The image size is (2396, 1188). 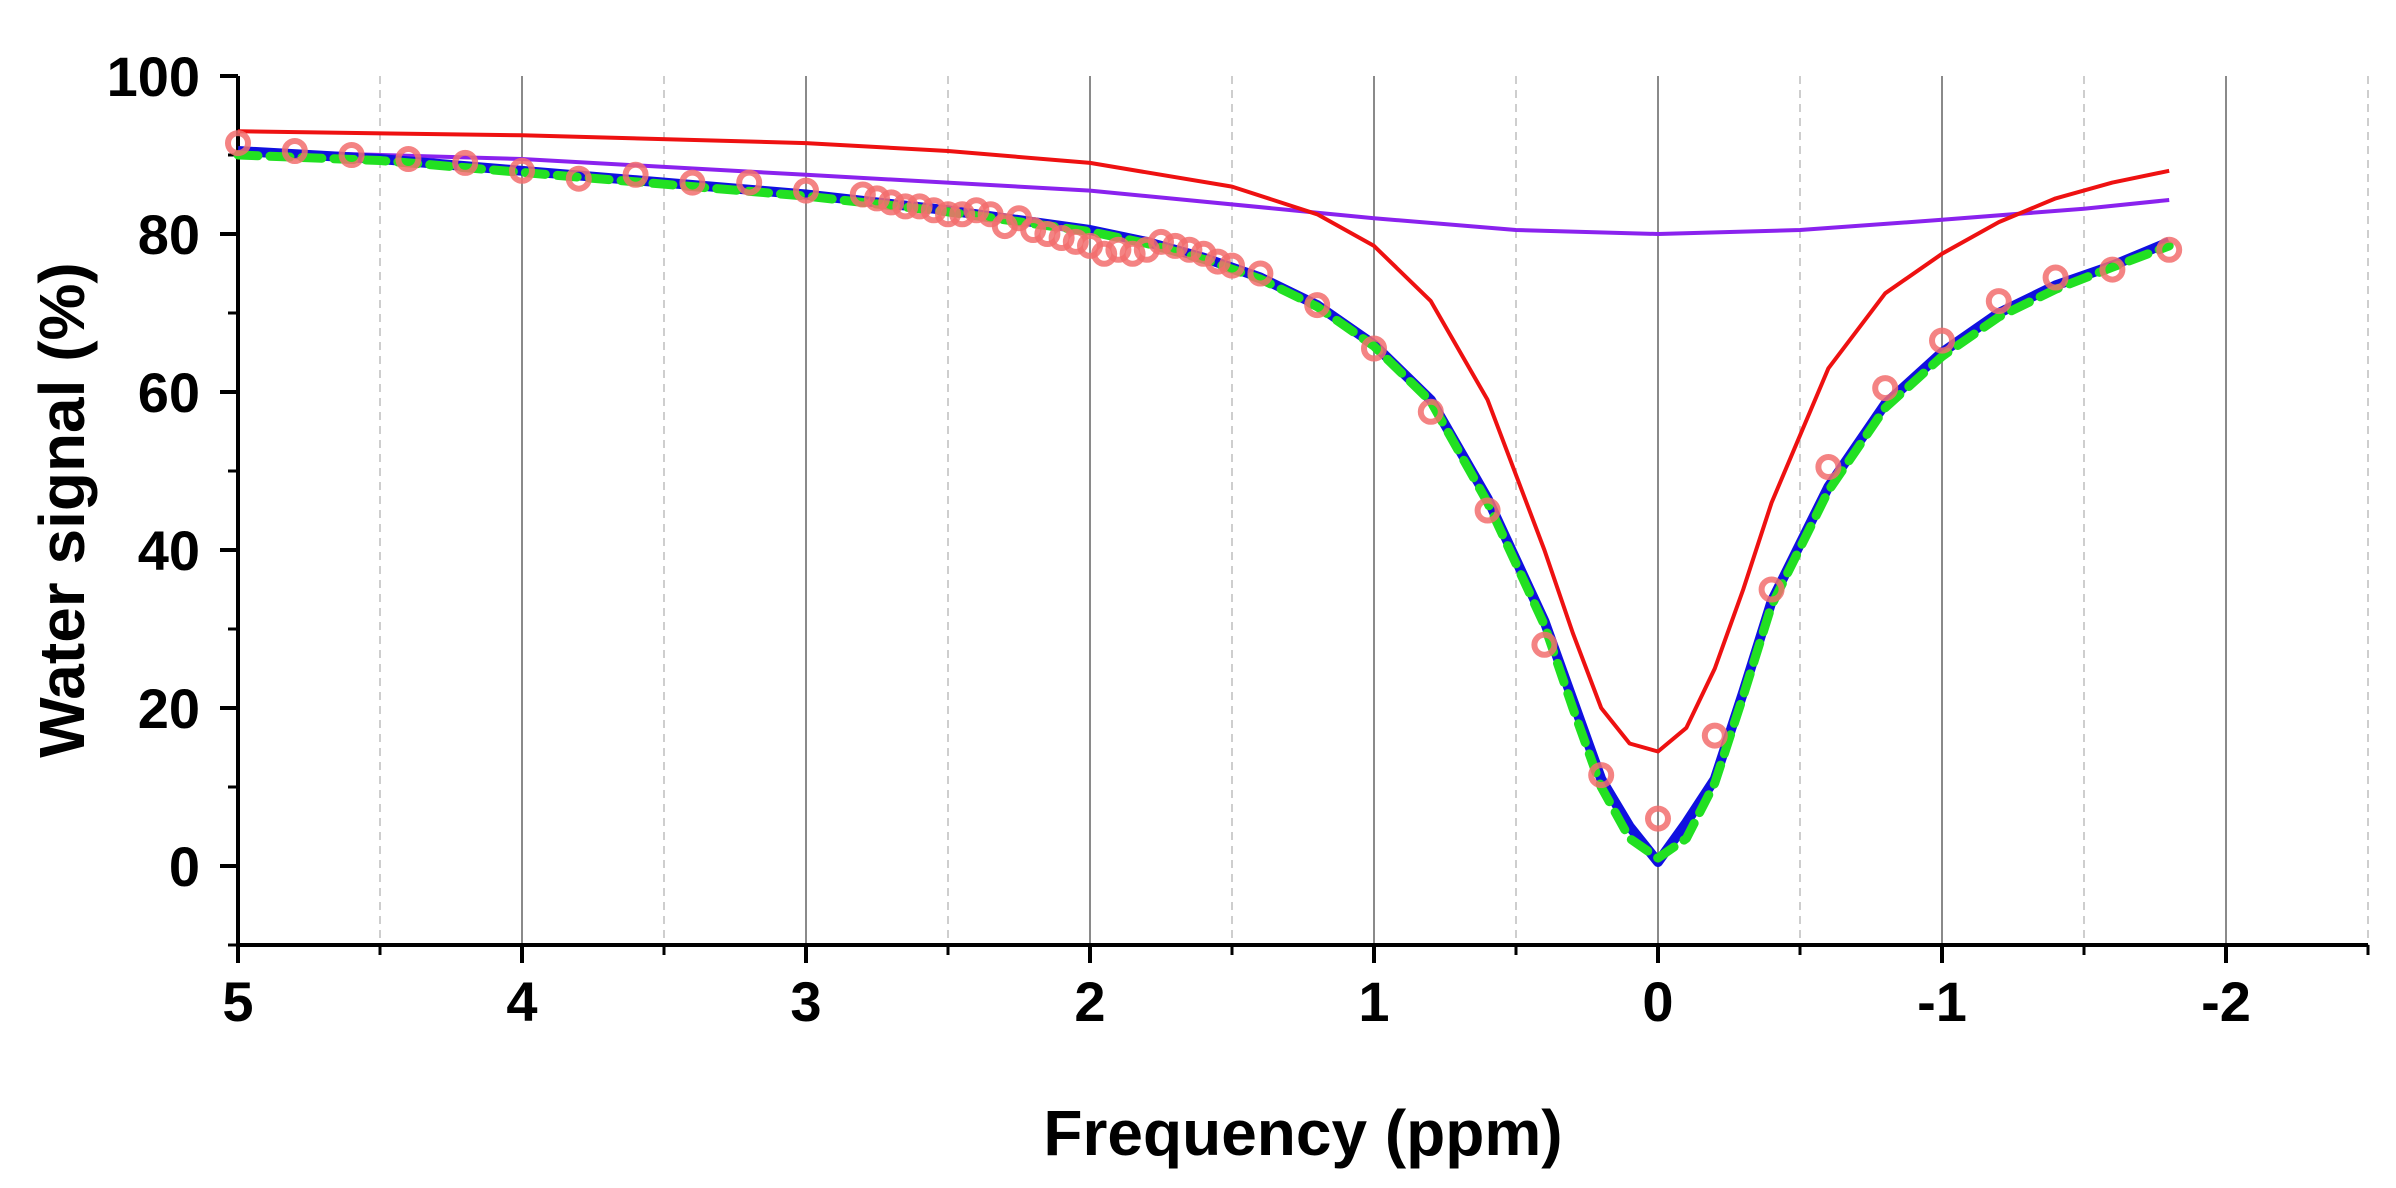 I want to click on x-tick-label: 1, so click(x=1373, y=1001).